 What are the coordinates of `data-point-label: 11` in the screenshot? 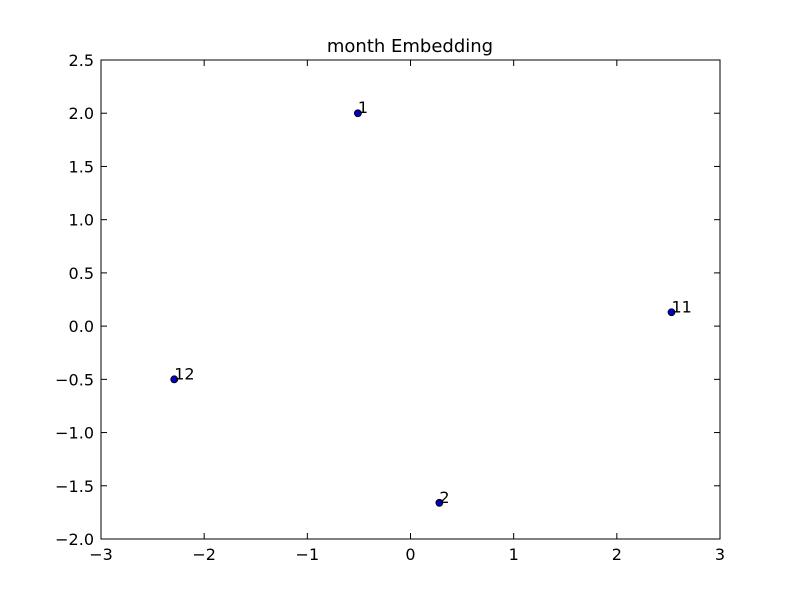 It's located at (682, 306).